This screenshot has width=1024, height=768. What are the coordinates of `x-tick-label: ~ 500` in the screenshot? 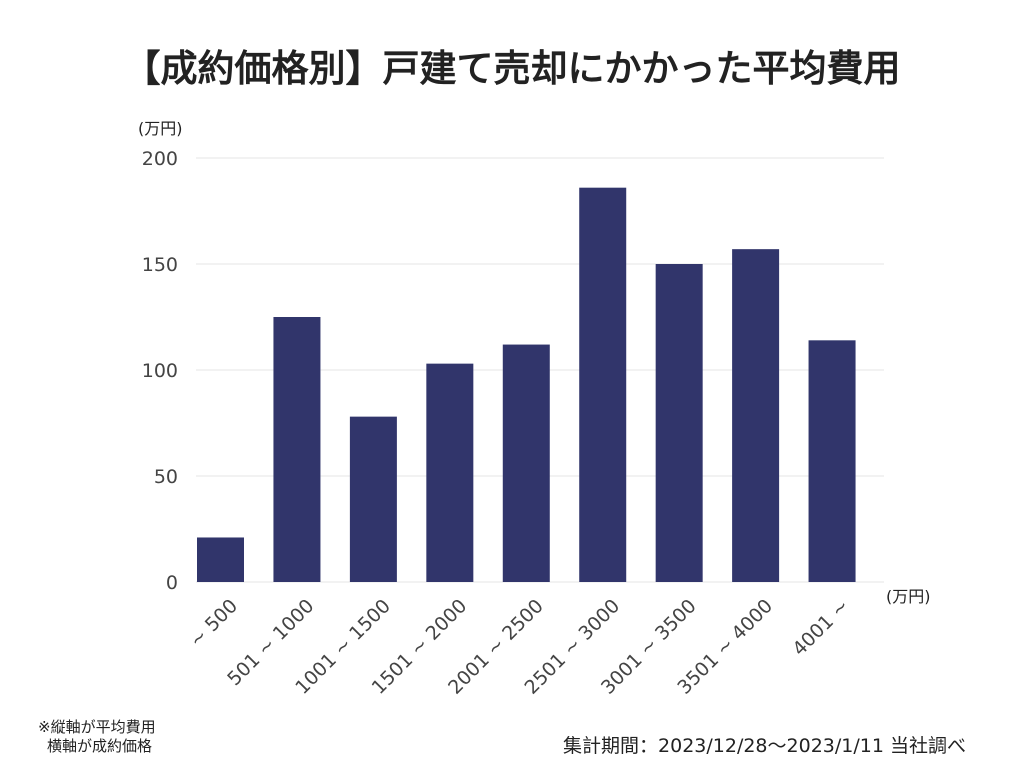 It's located at (213, 623).